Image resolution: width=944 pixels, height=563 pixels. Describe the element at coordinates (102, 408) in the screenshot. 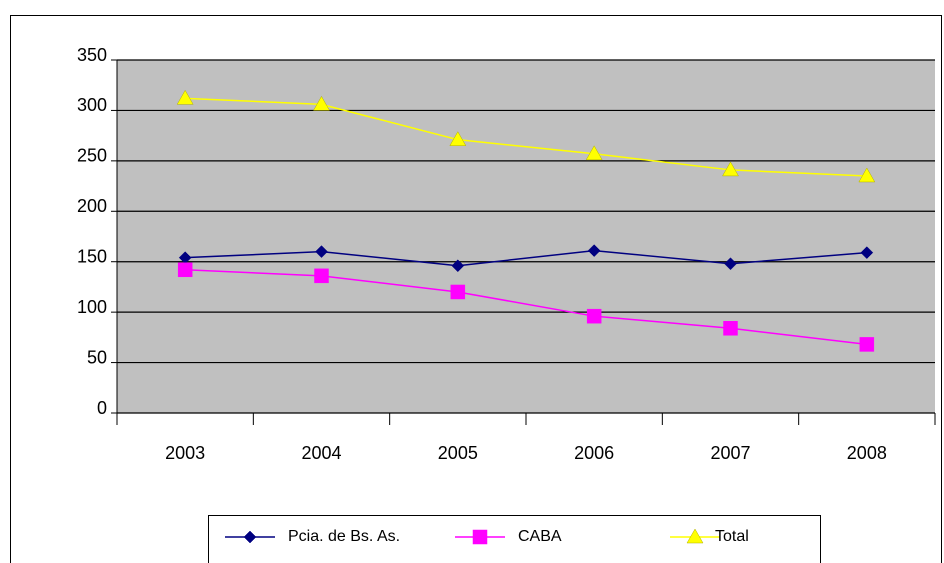

I see `y-tick-label: 0` at that location.